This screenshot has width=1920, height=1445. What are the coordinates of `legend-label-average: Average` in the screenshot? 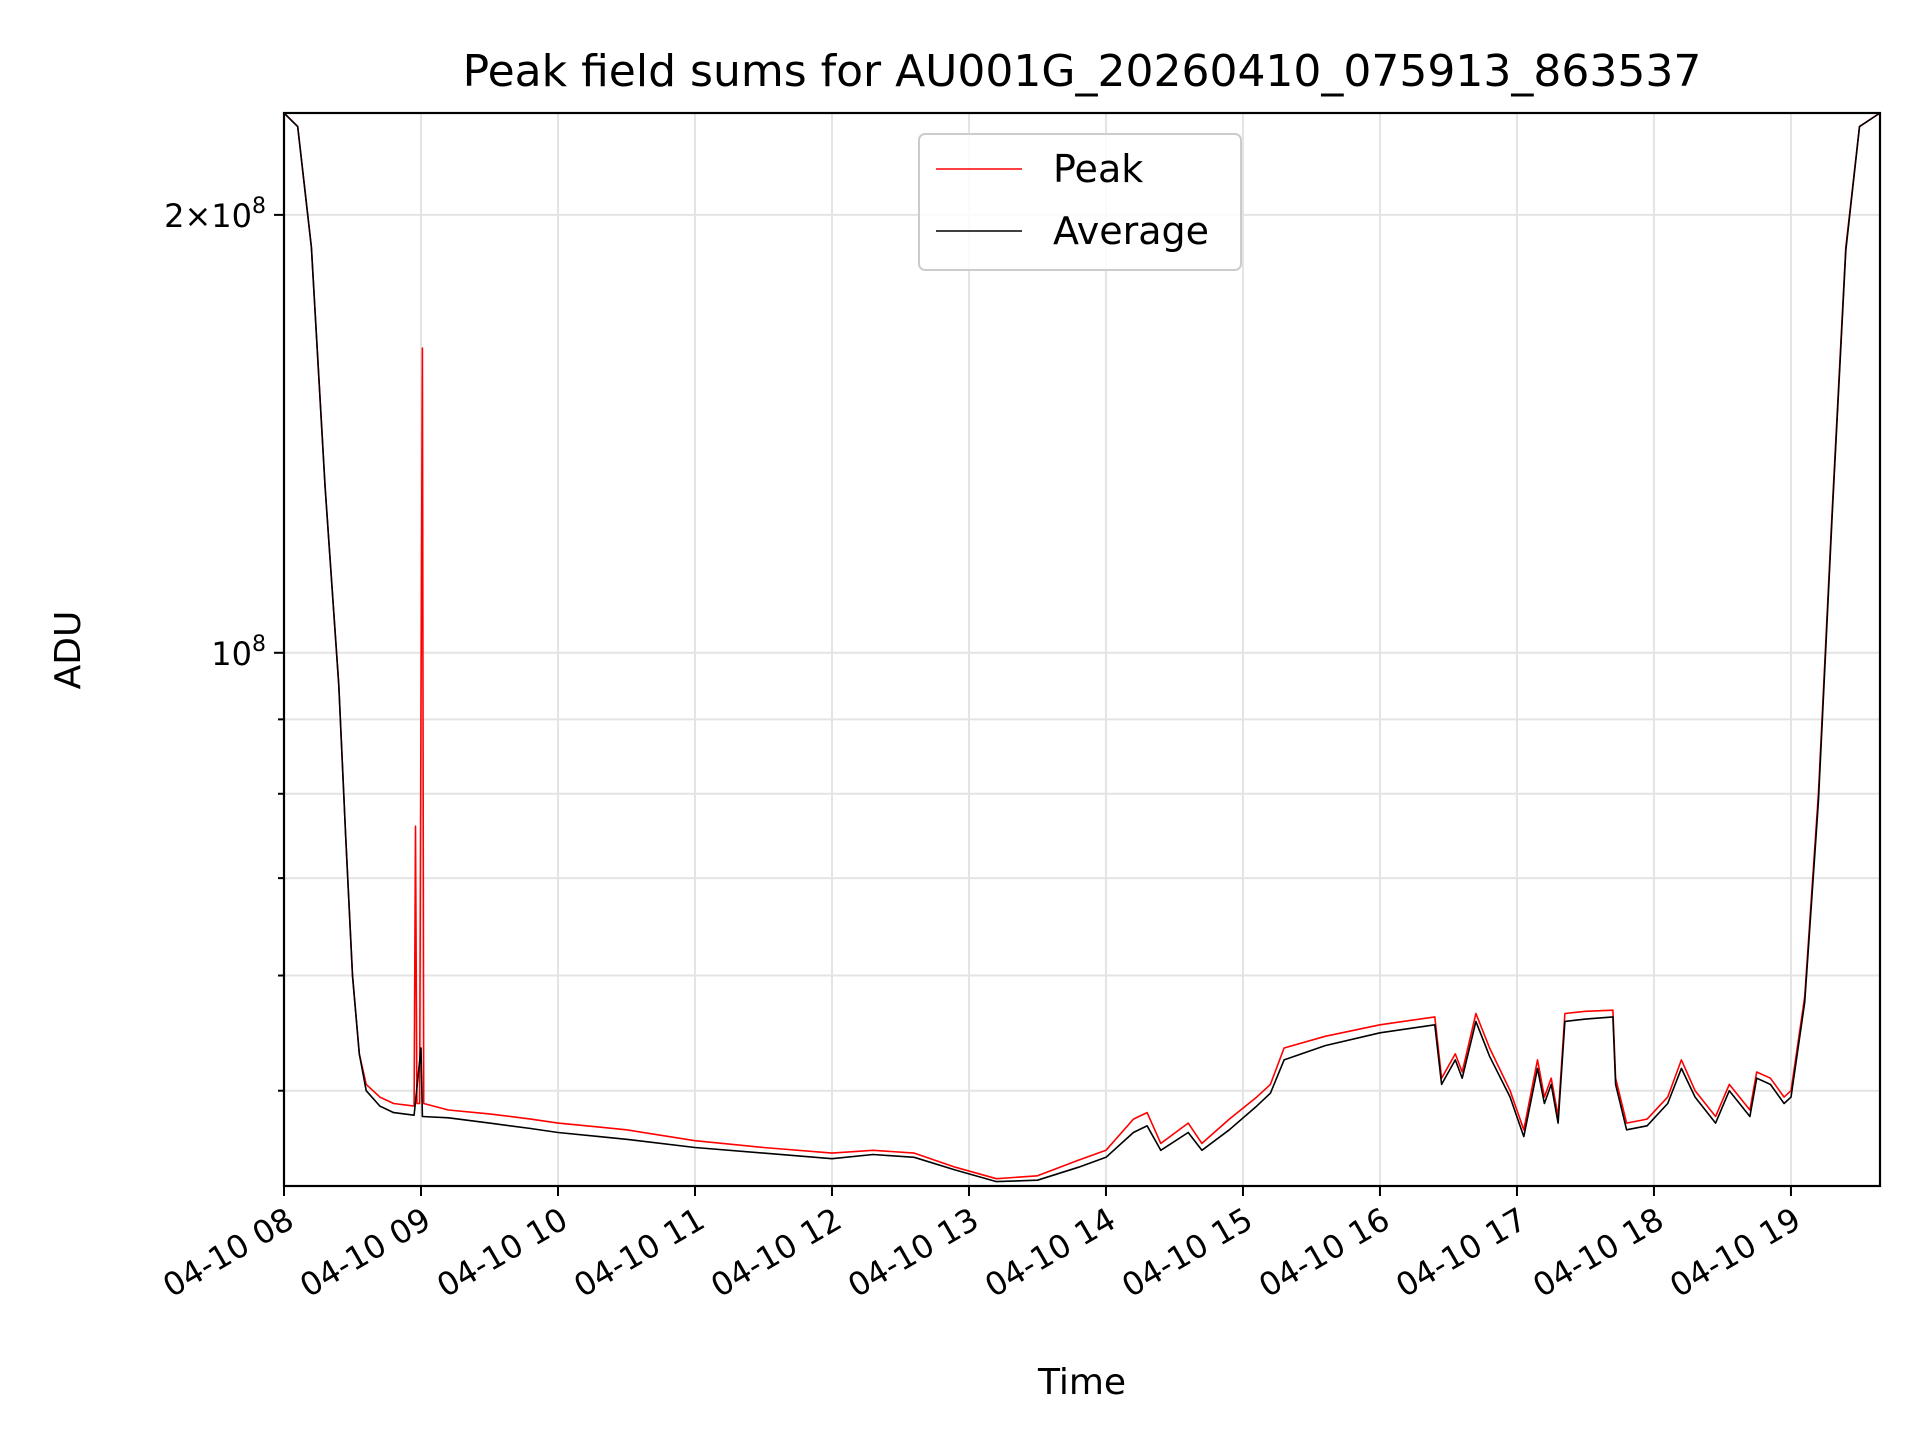 It's located at (1131, 231).